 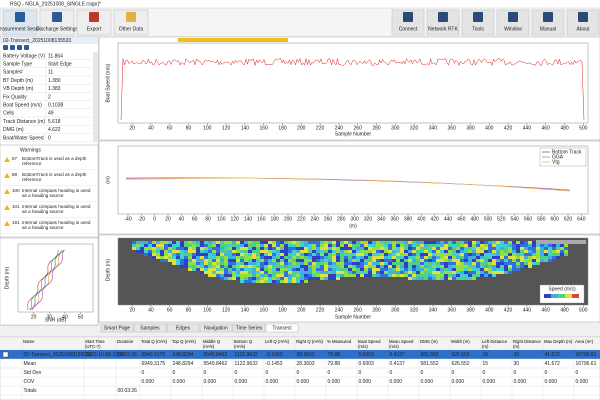 I want to click on x-tick-label: 100, so click(x=221, y=219).